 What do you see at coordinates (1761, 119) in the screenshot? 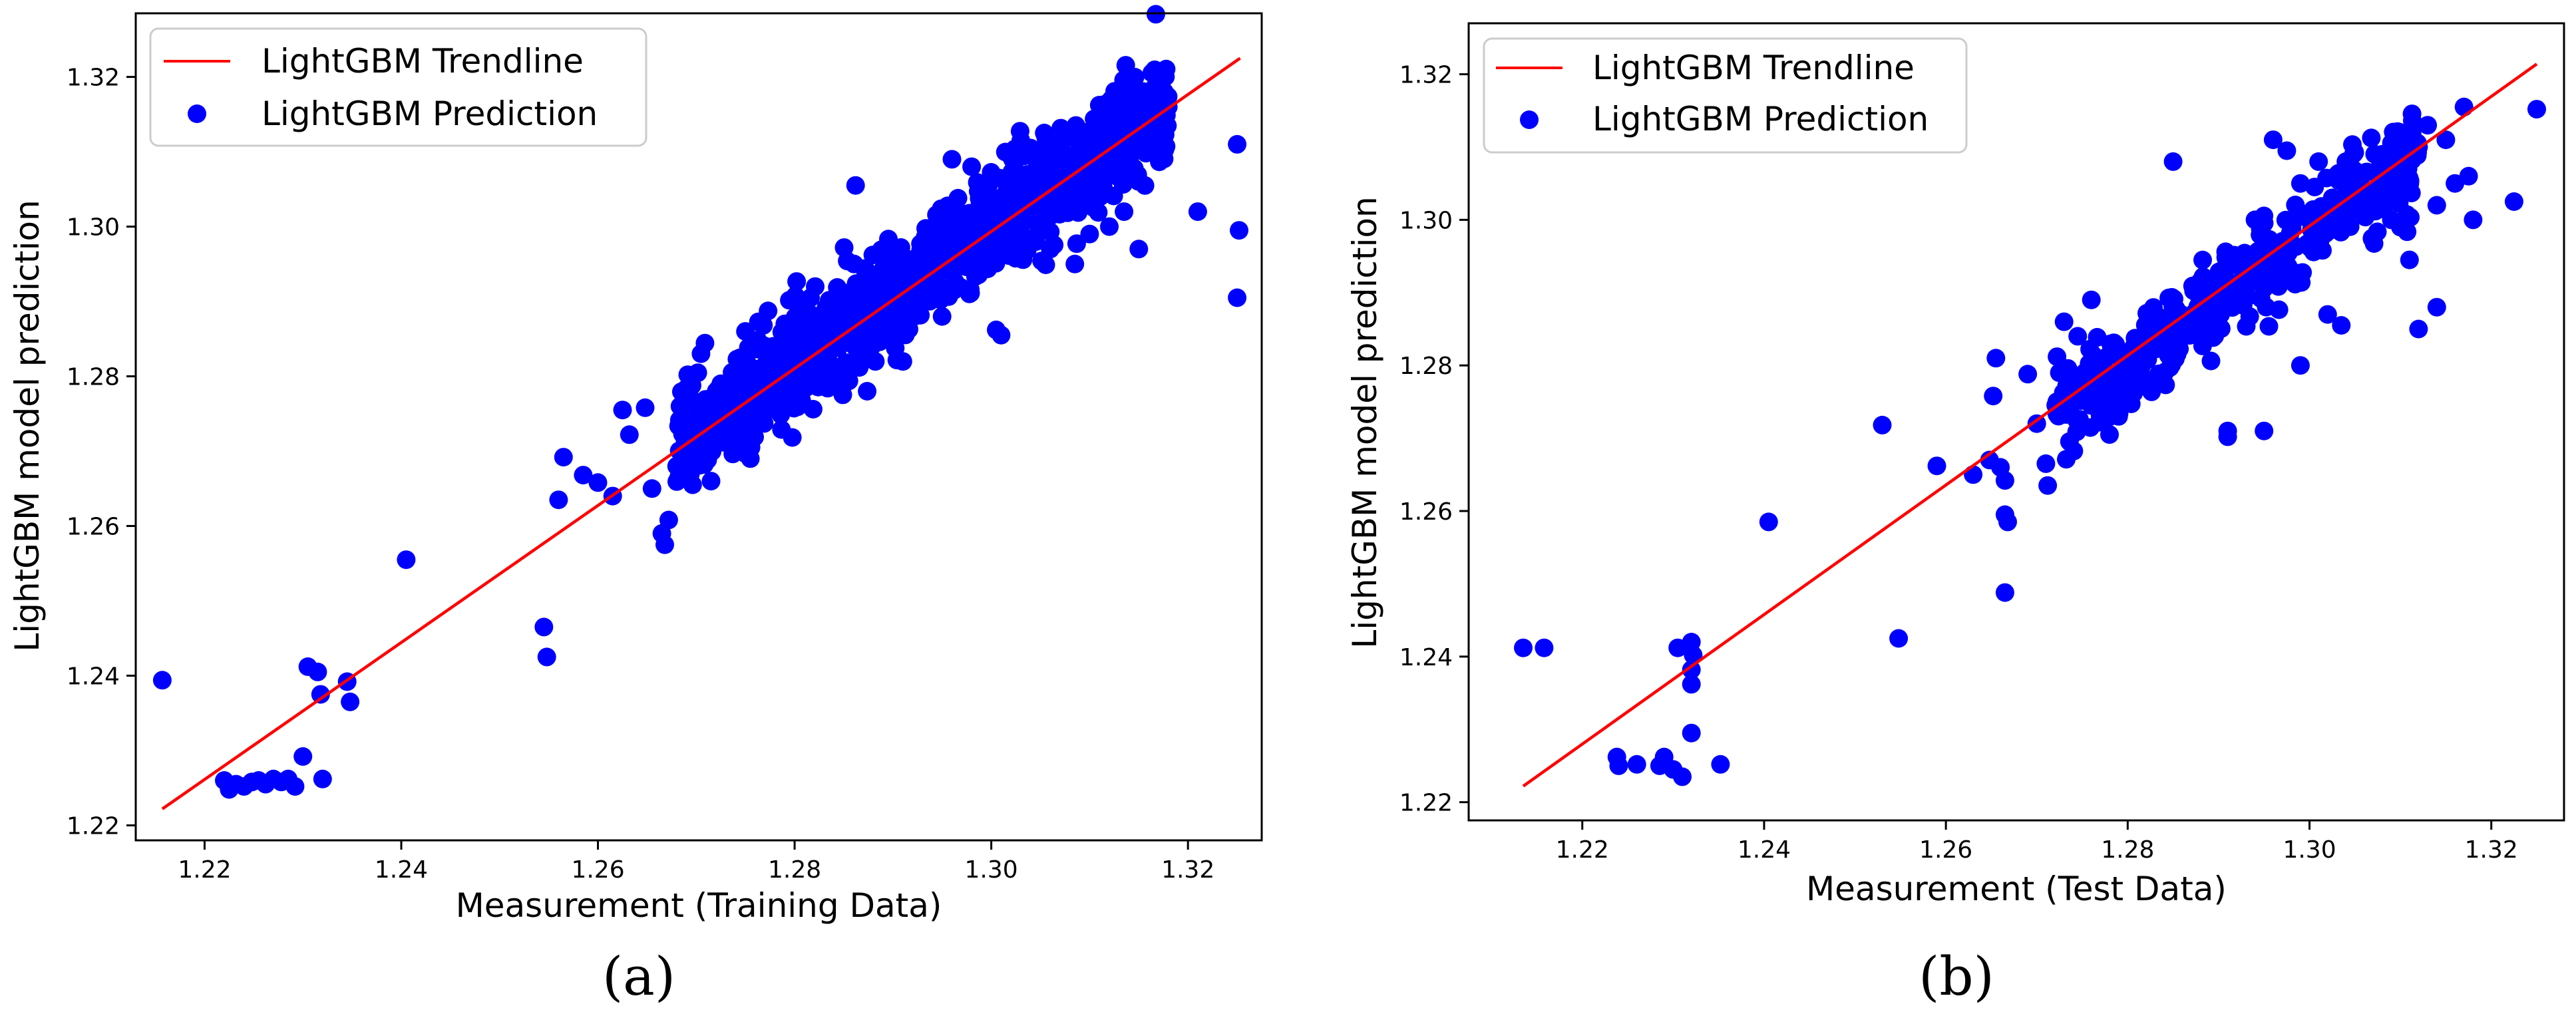
I see `legend-label-prediction-b: LightGBM Prediction` at bounding box center [1761, 119].